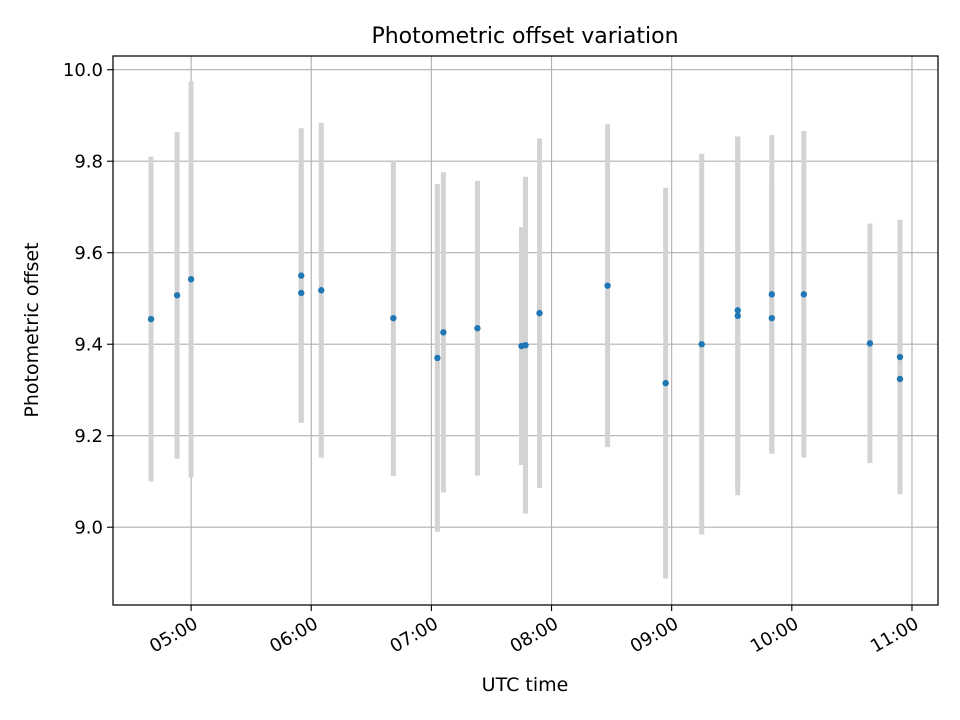 The image size is (960, 720). What do you see at coordinates (88, 528) in the screenshot?
I see `y-tick-label: 9.0` at bounding box center [88, 528].